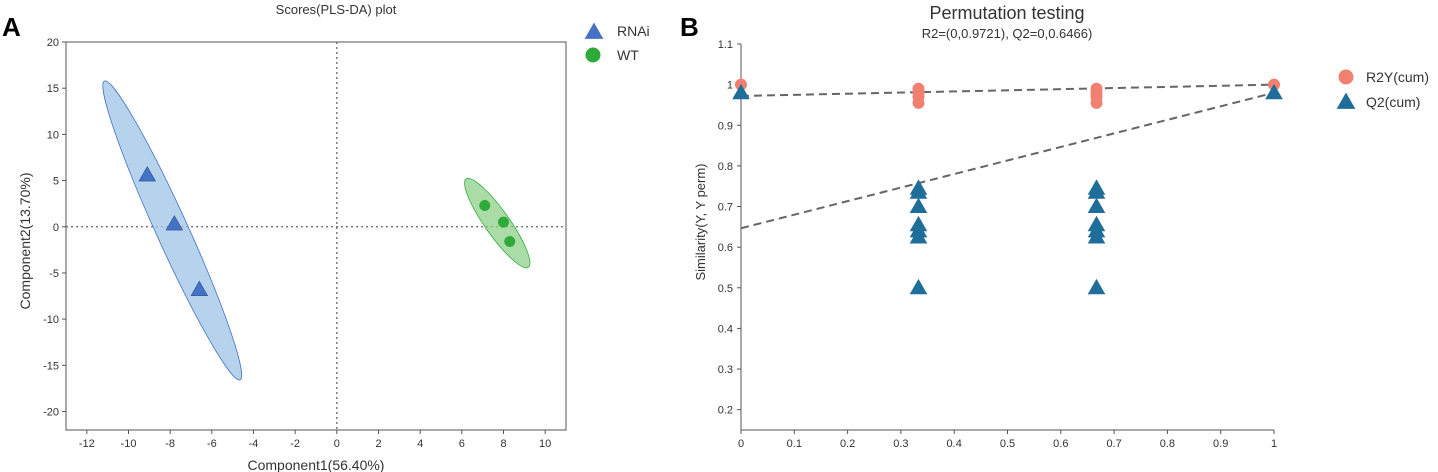 This screenshot has height=472, width=1438. Describe the element at coordinates (170, 444) in the screenshot. I see `x-tick-label: -8` at that location.